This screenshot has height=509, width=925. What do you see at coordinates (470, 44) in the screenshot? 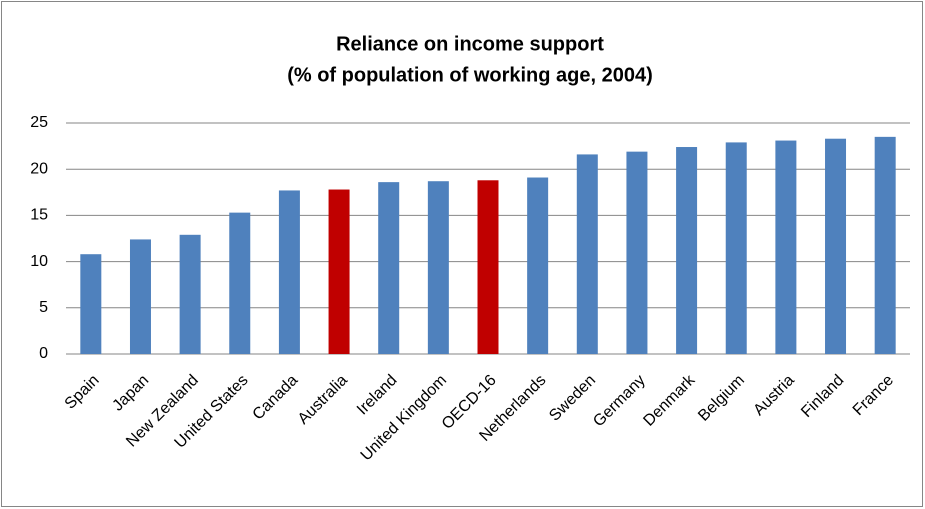
I see `chart-title: Reliance on income support` at bounding box center [470, 44].